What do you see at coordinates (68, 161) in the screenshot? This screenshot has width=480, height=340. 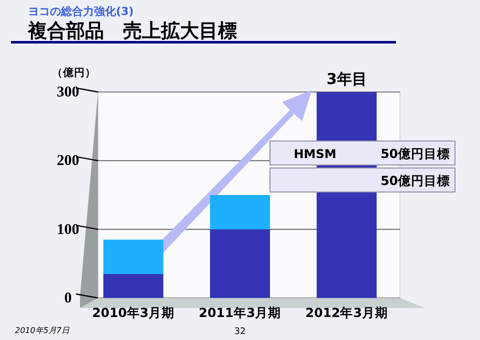 I see `y-tick-label: 200` at bounding box center [68, 161].